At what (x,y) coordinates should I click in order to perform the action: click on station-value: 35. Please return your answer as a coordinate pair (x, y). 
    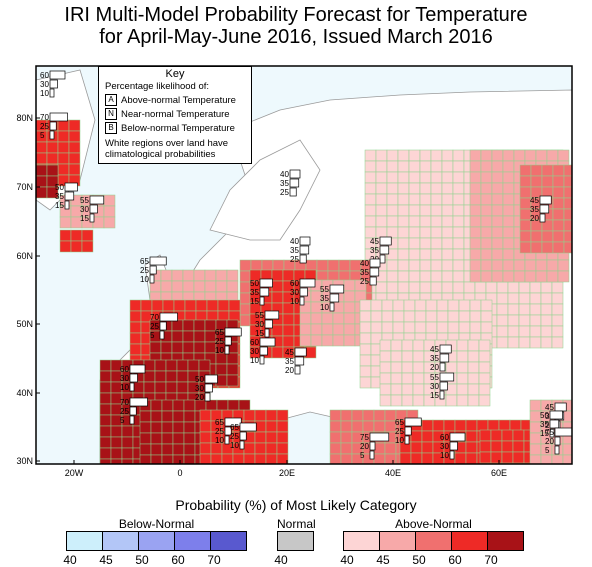
    Looking at the image, I should click on (544, 424).